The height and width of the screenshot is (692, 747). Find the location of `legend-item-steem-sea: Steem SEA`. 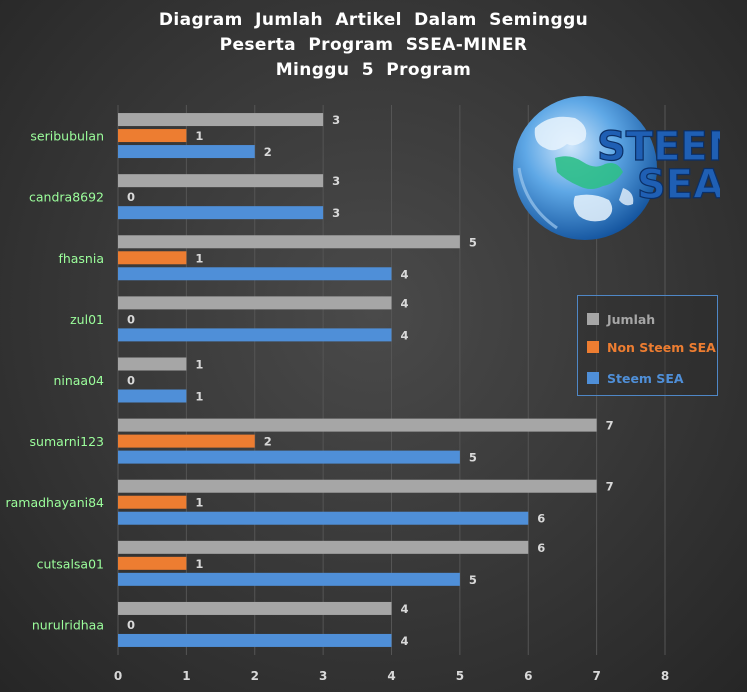

legend-item-steem-sea: Steem SEA is located at coordinates (635, 378).